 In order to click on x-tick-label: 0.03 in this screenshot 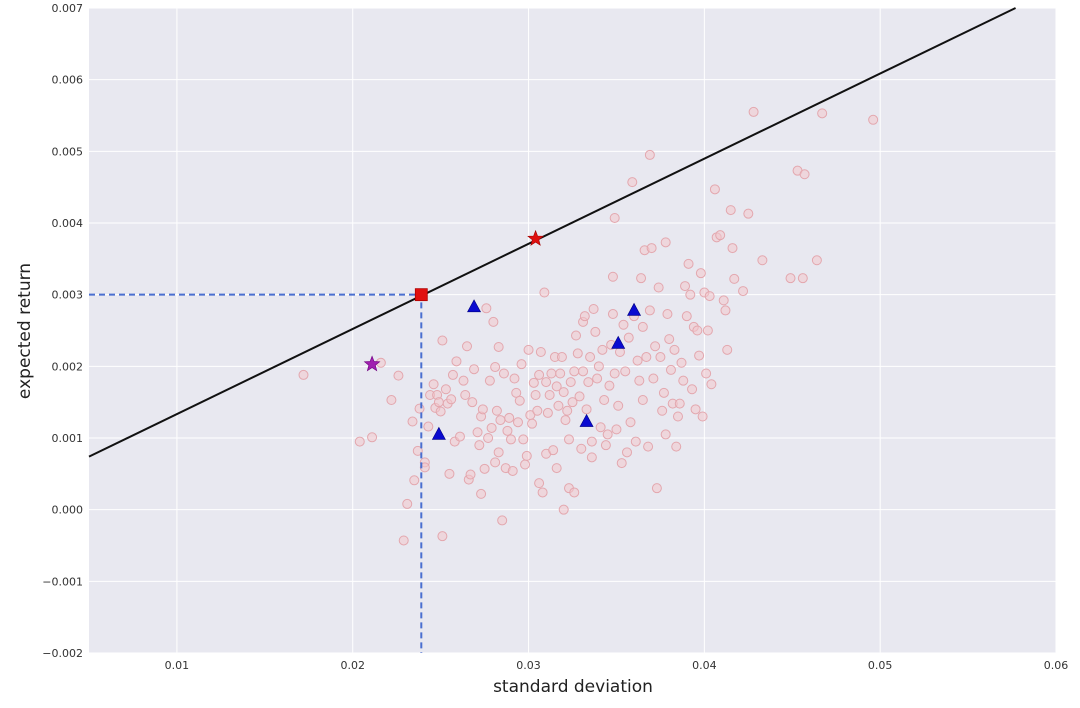, I will do `click(528, 665)`.